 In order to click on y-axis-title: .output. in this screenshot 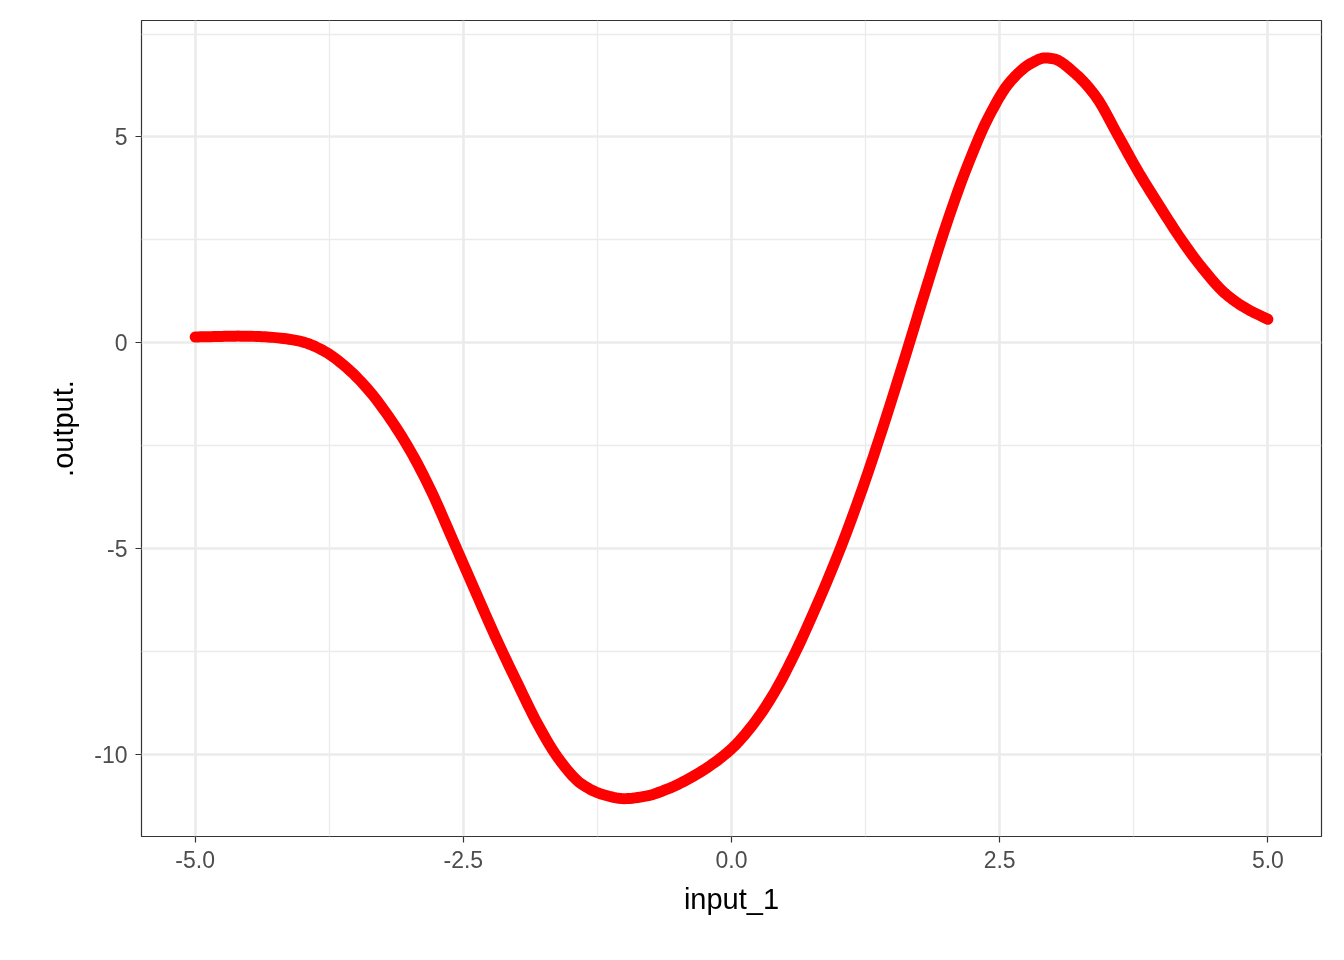, I will do `click(63, 428)`.